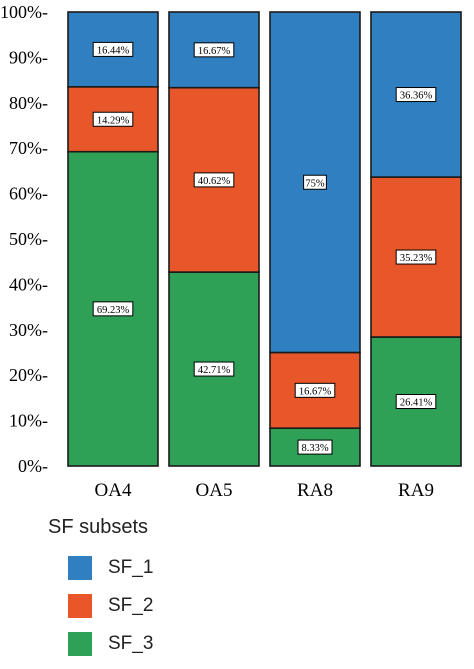 Image resolution: width=474 pixels, height=669 pixels. I want to click on legend-label-sf2: SF_2, so click(131, 605).